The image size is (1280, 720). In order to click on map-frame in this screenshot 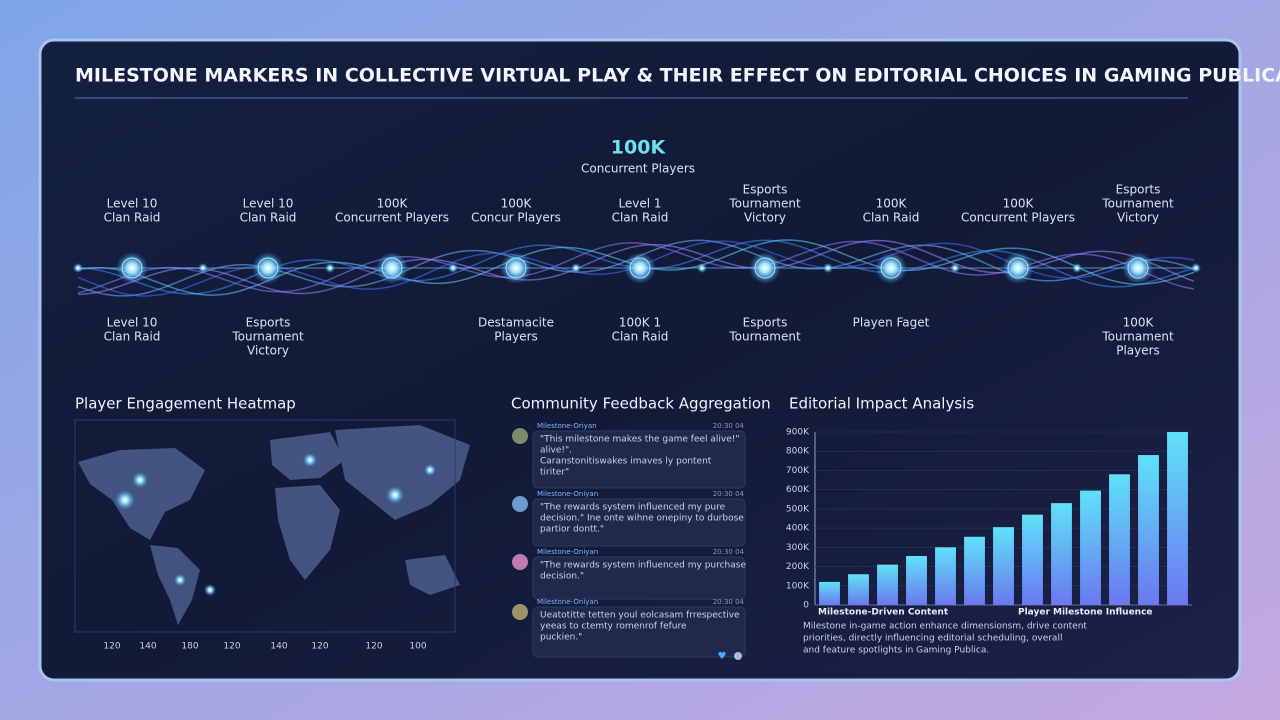, I will do `click(265, 526)`.